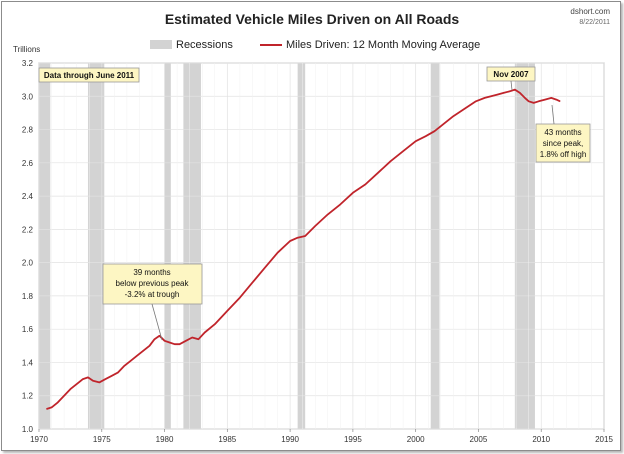 The image size is (624, 454). Describe the element at coordinates (28, 229) in the screenshot. I see `y-tick-label-6: 2.2` at that location.